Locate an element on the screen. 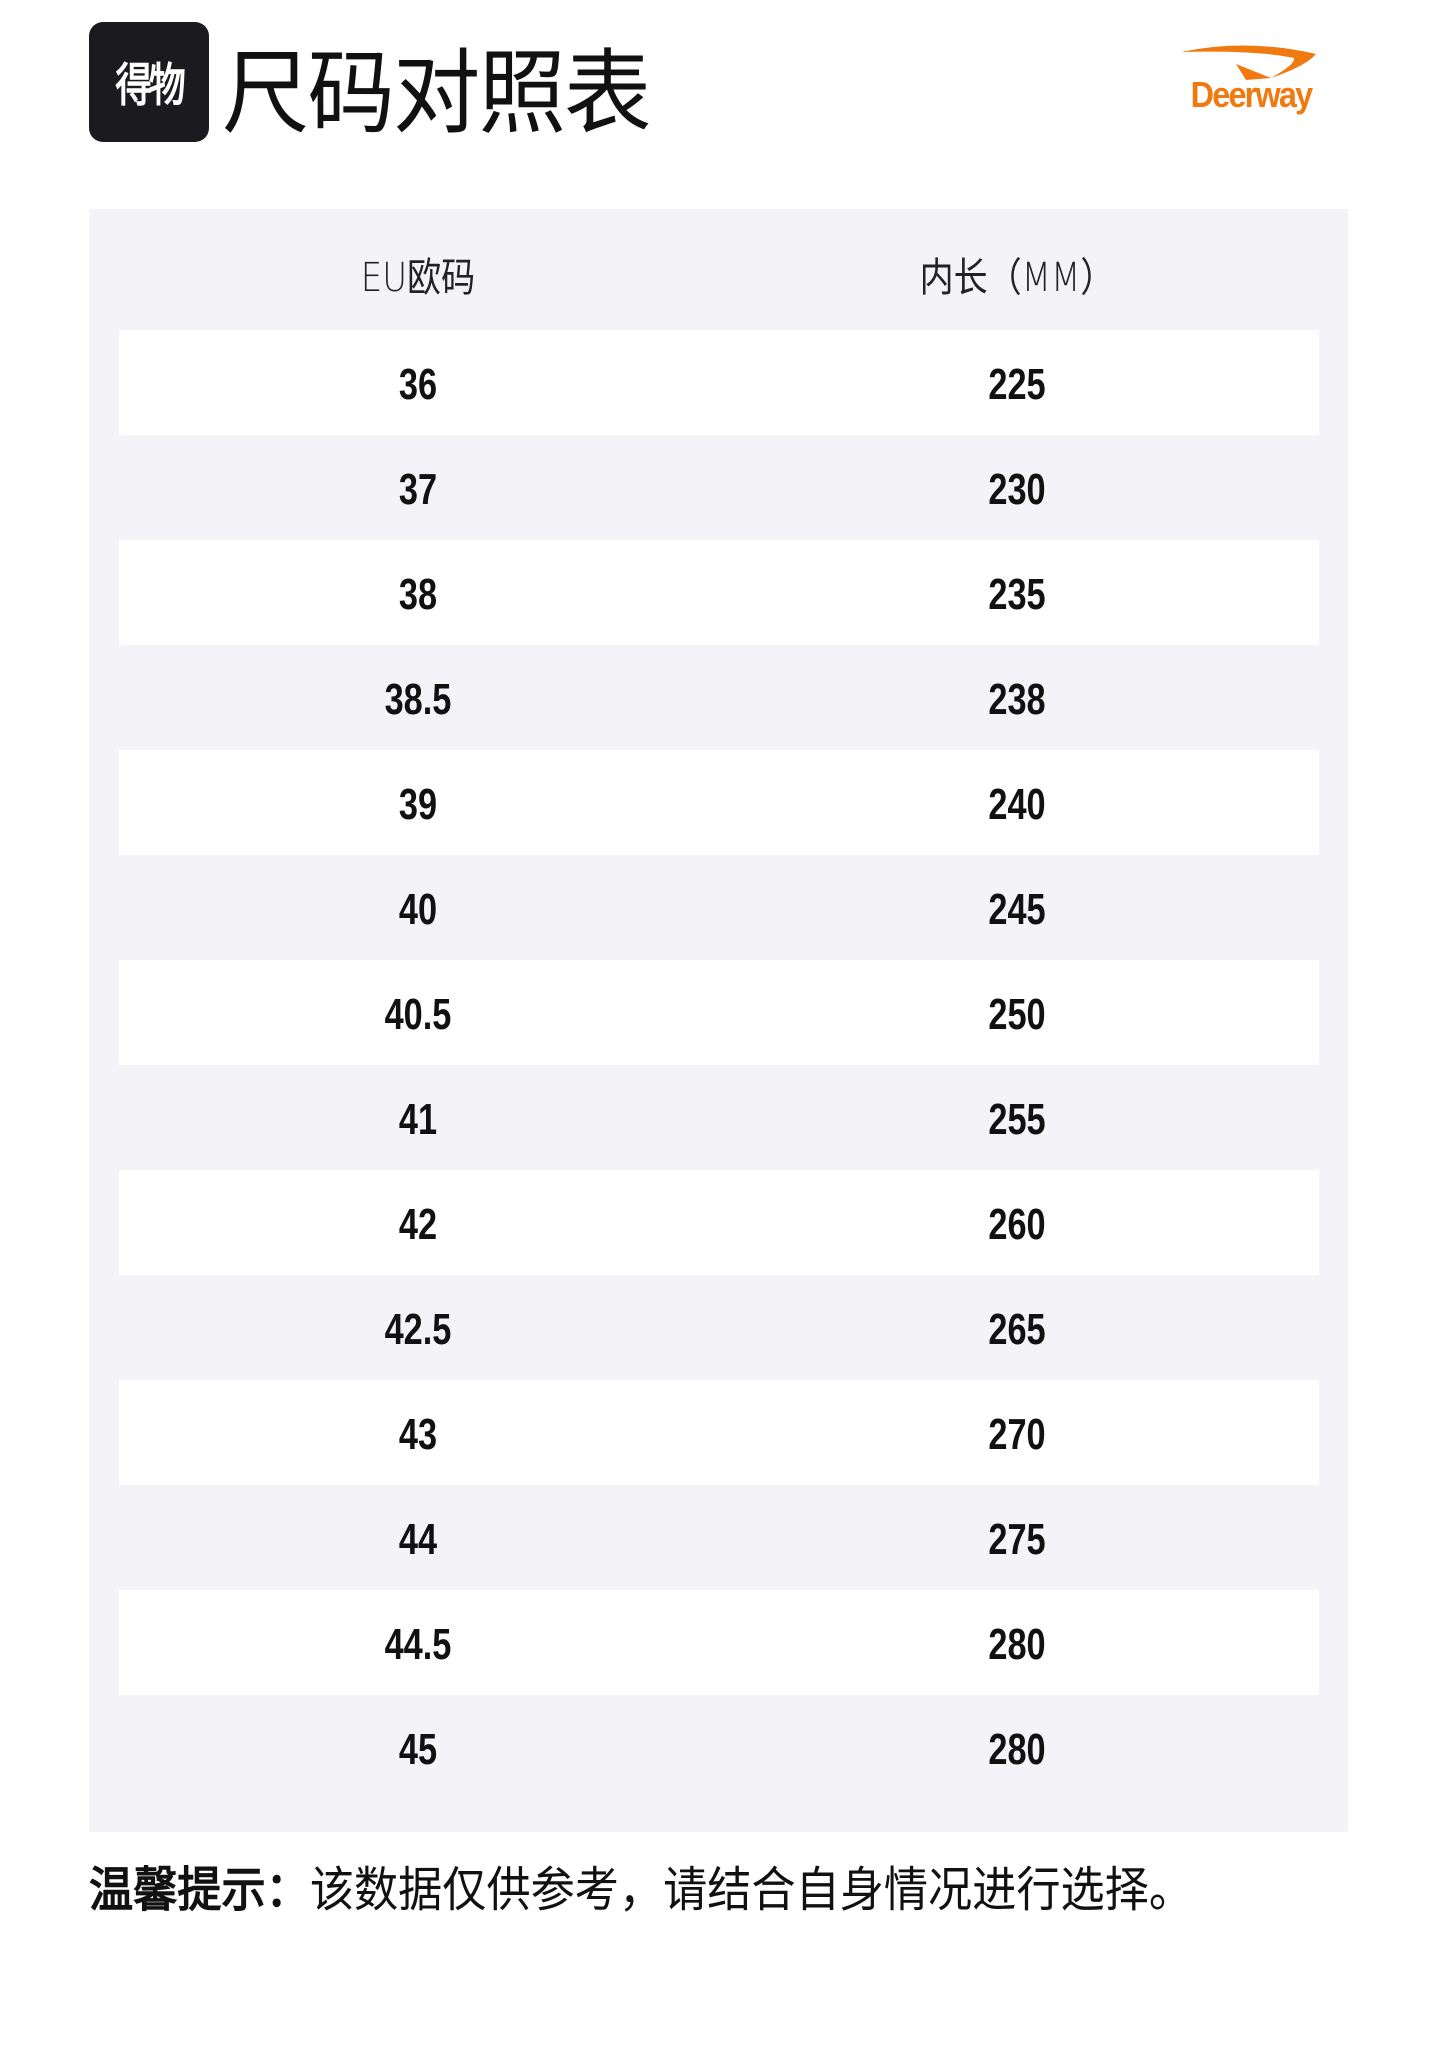 This screenshot has height=2055, width=1440. table-row: 42.5 265 is located at coordinates (719, 1327).